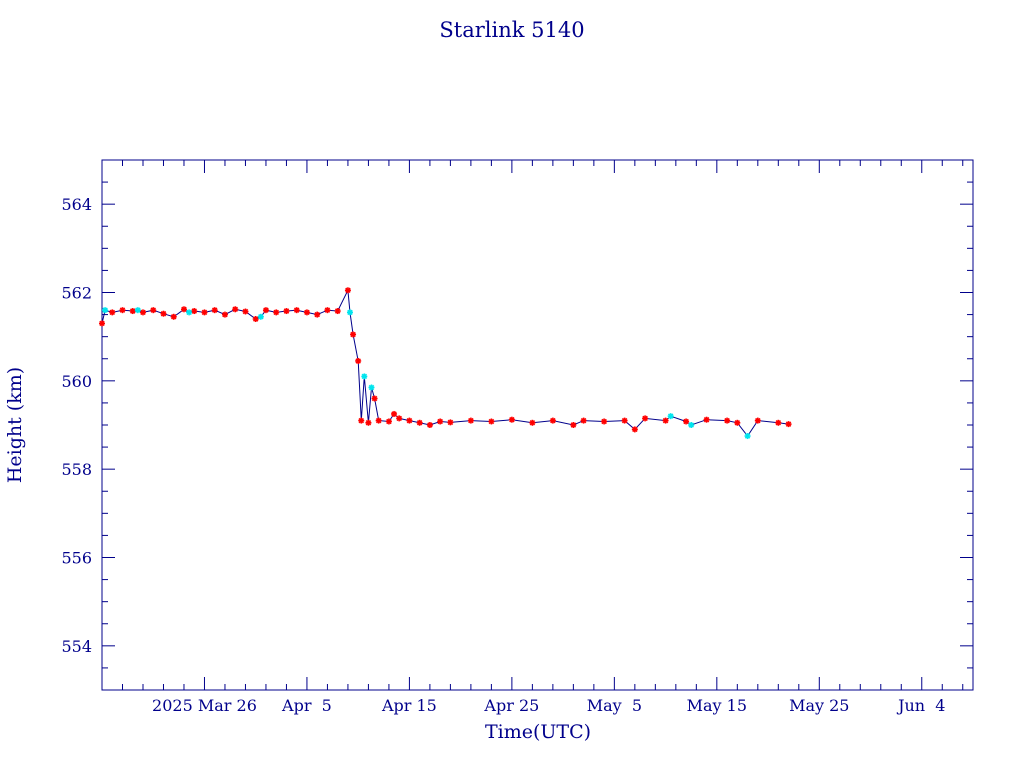 The width and height of the screenshot is (1024, 768). Describe the element at coordinates (445, 363) in the screenshot. I see `series-markers` at that location.